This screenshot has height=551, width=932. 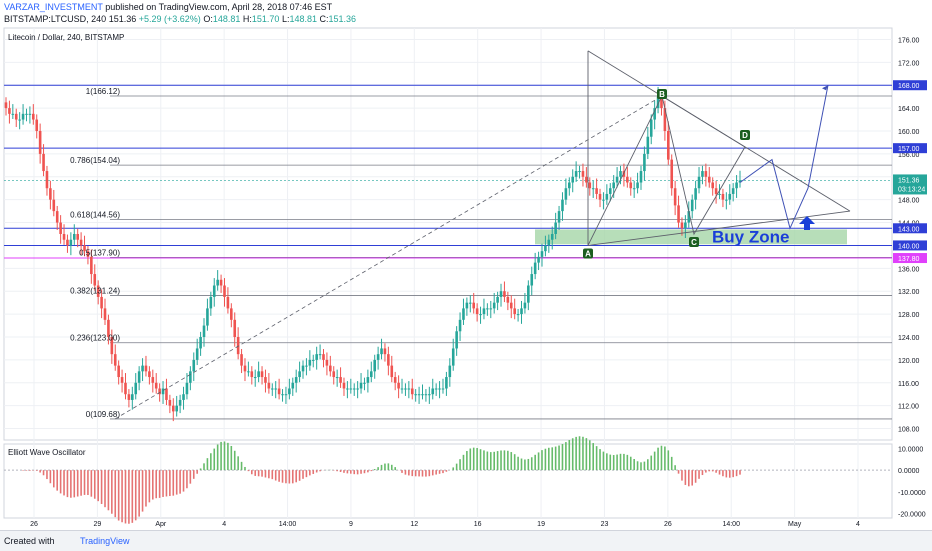 I want to click on author-link: VARZAR_INVESTMENT, so click(x=53, y=7).